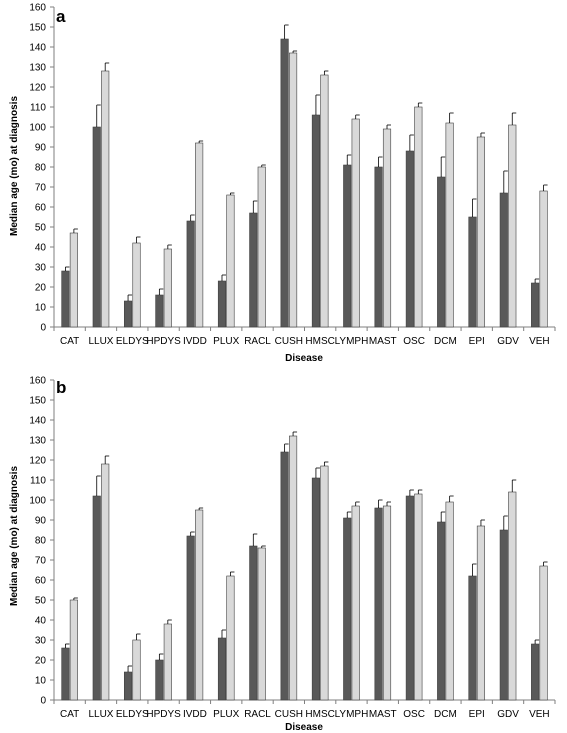 This screenshot has width=567, height=733. Describe the element at coordinates (253, 270) in the screenshot. I see `panel-a-bar-s1-racl` at that location.